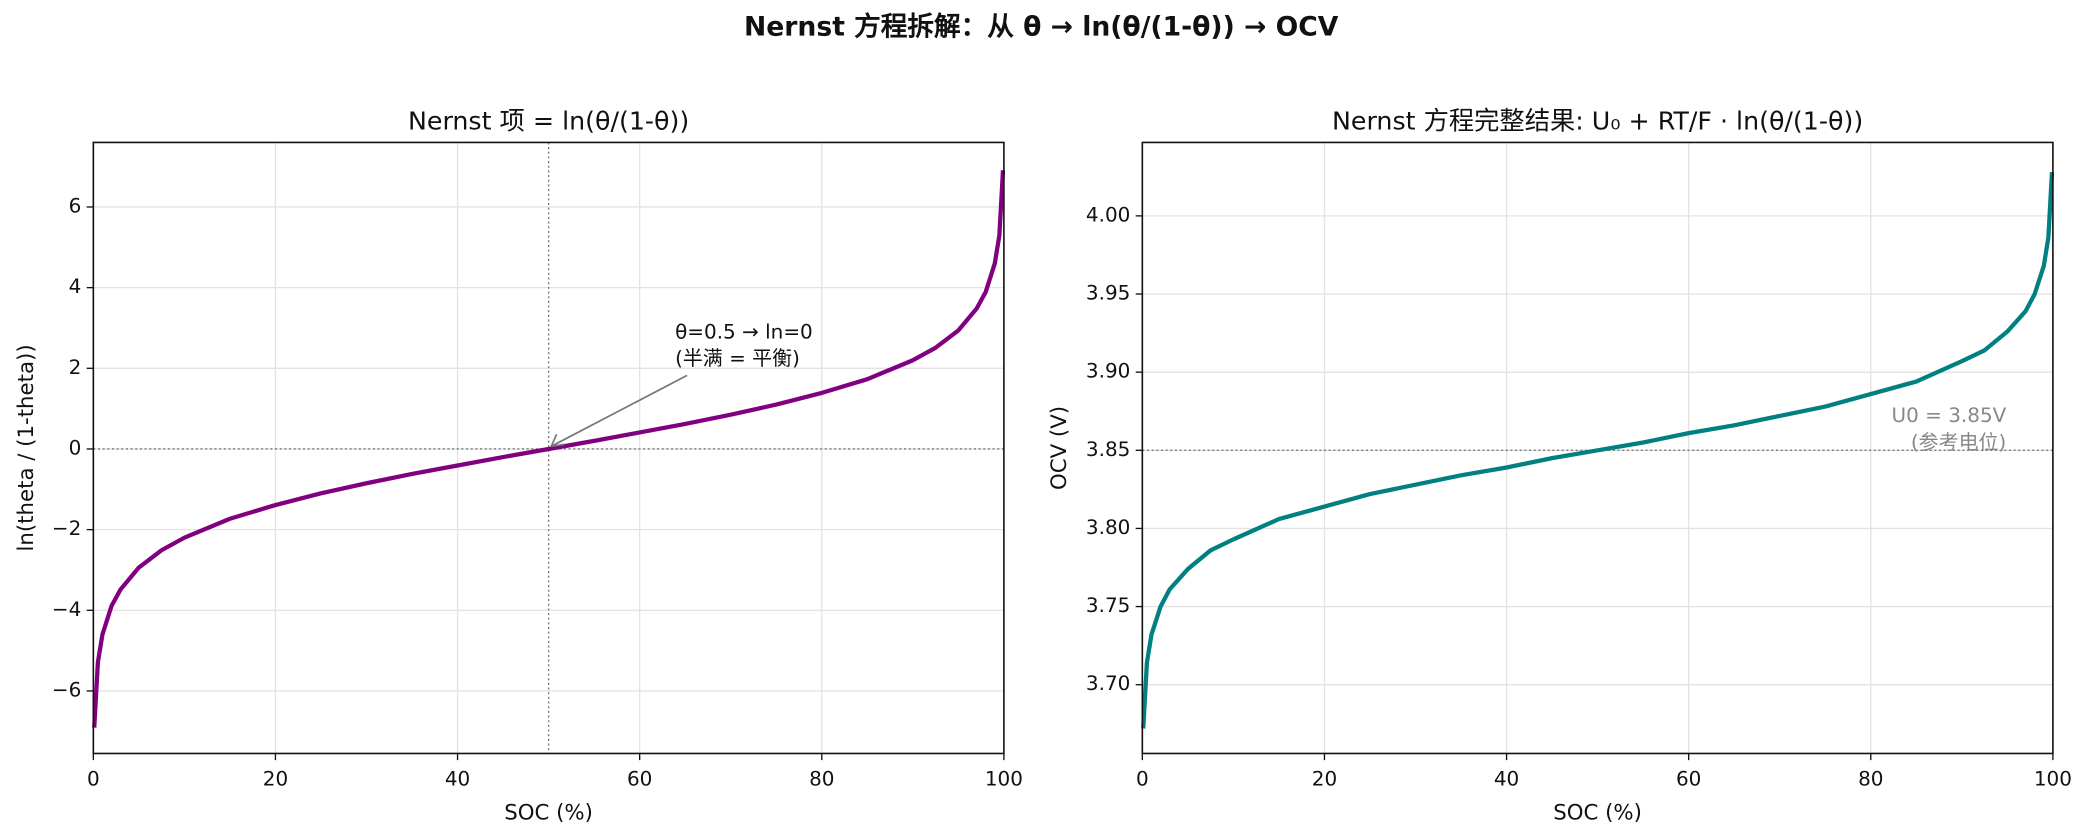 The image size is (2081, 840). What do you see at coordinates (75, 367) in the screenshot?
I see `y-tick-label: 2` at bounding box center [75, 367].